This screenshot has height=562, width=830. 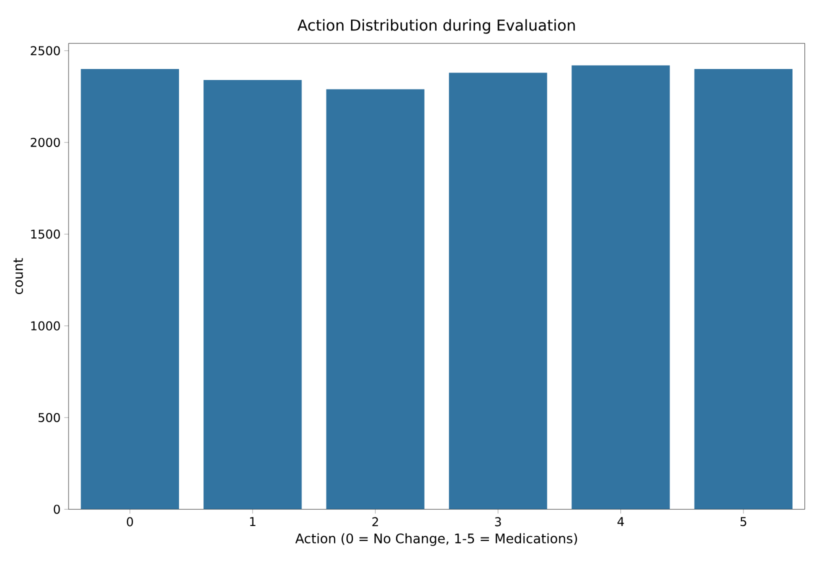 What do you see at coordinates (253, 521) in the screenshot?
I see `x-tick-label: 1` at bounding box center [253, 521].